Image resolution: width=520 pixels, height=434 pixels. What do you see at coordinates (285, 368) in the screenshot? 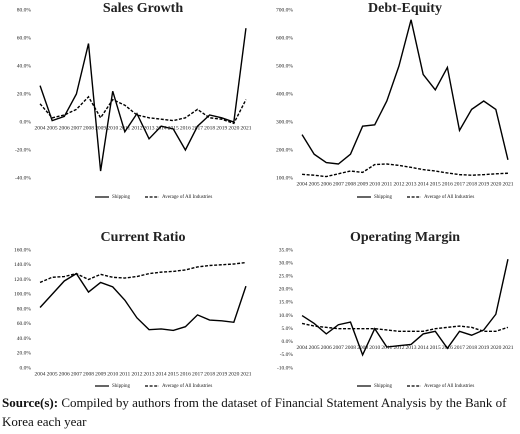
I see `y-tick-label: -10.0%` at bounding box center [285, 368].